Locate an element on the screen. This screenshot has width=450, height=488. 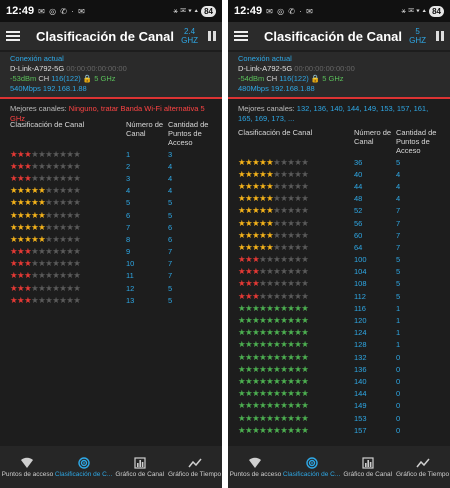
channel-number: 44 is located at coordinates (358, 186).